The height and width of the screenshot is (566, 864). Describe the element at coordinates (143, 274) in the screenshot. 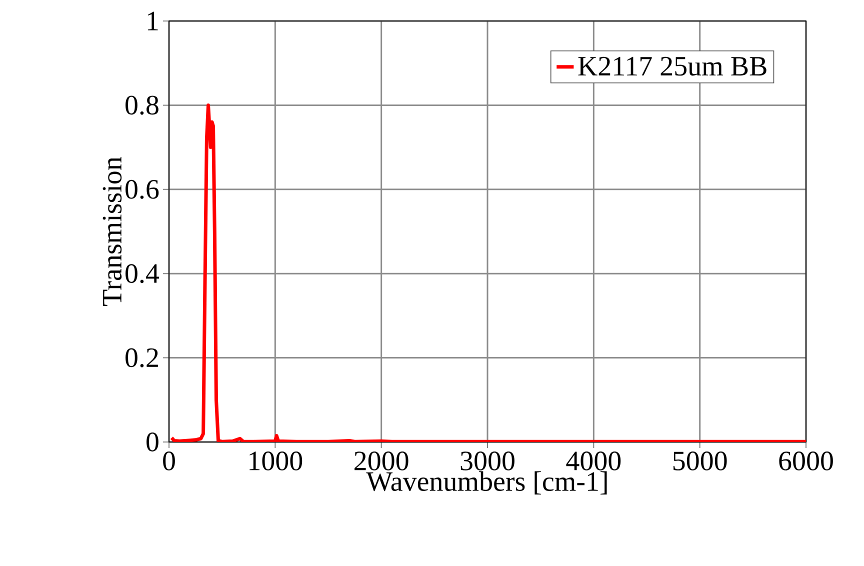

I see `y-tick-label: 0.4` at that location.